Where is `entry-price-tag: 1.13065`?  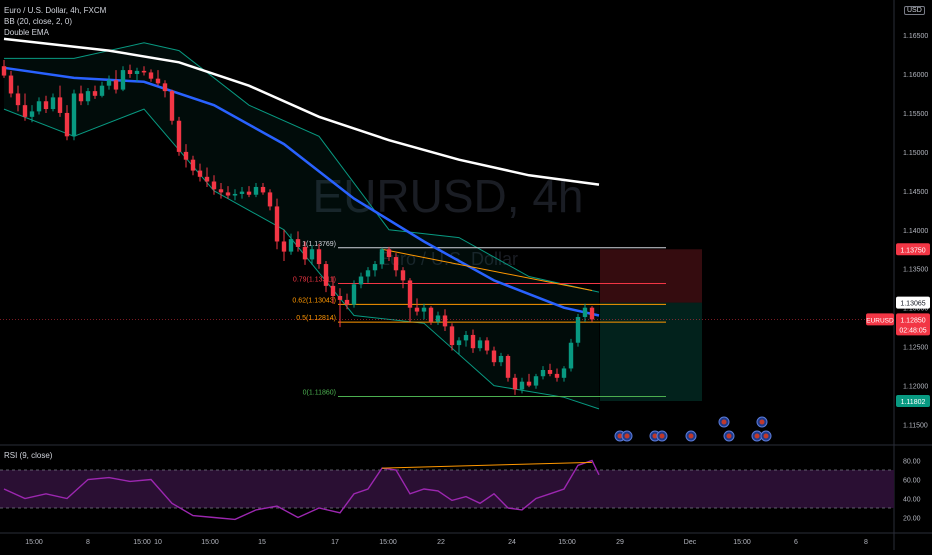 entry-price-tag: 1.13065 is located at coordinates (912, 304).